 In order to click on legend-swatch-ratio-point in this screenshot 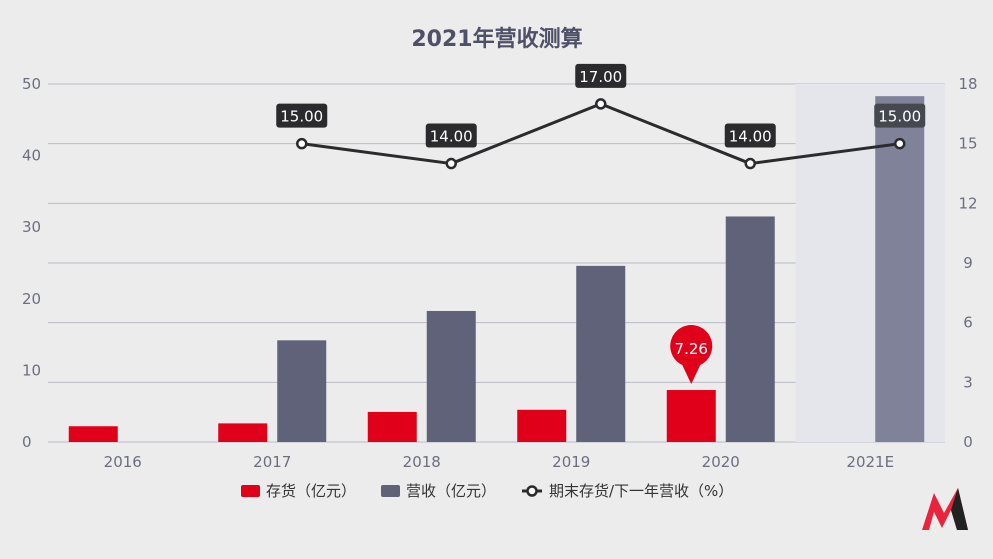, I will do `click(532, 491)`.